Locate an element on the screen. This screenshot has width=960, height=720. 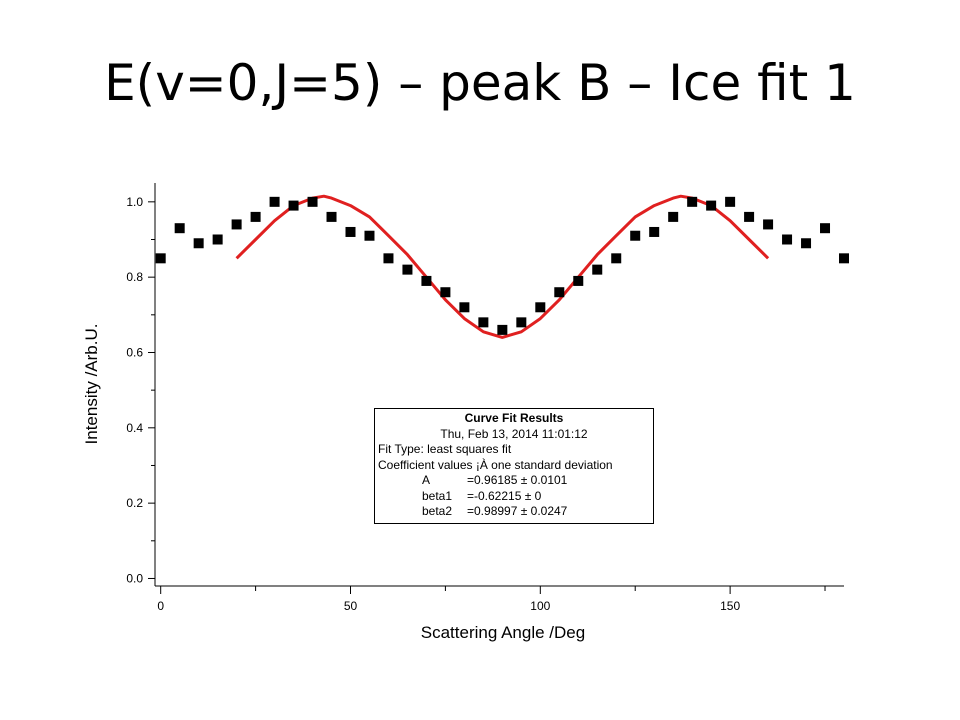
fit-coef-row-beta1: beta1 =-0.62215 ± 0 is located at coordinates (514, 497).